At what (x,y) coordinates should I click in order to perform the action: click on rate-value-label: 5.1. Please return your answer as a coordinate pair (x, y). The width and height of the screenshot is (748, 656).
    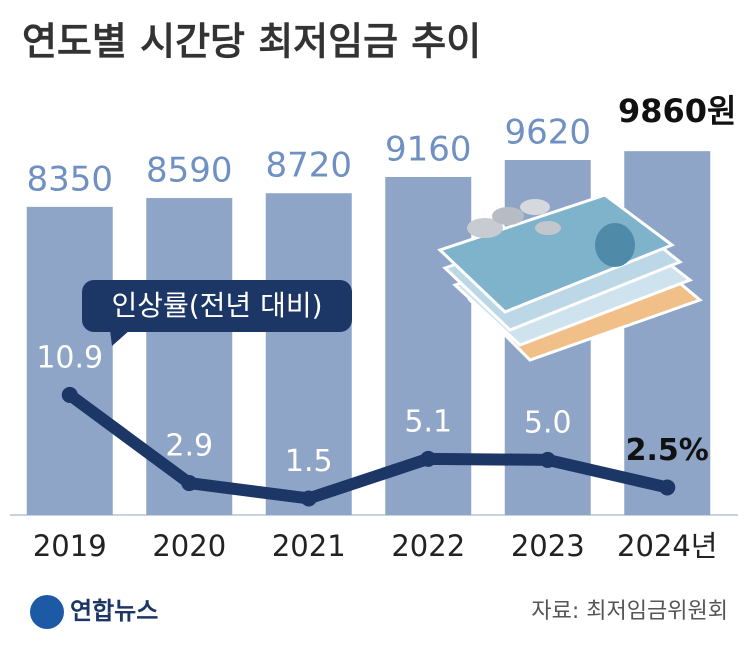
    Looking at the image, I should click on (428, 421).